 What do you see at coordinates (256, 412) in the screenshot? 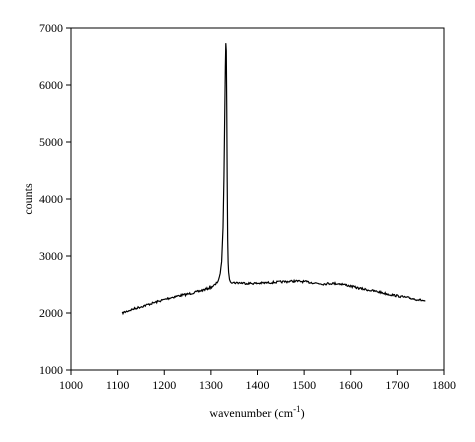
I see `x-axis-title: wavenumber (cm-1)` at bounding box center [256, 412].